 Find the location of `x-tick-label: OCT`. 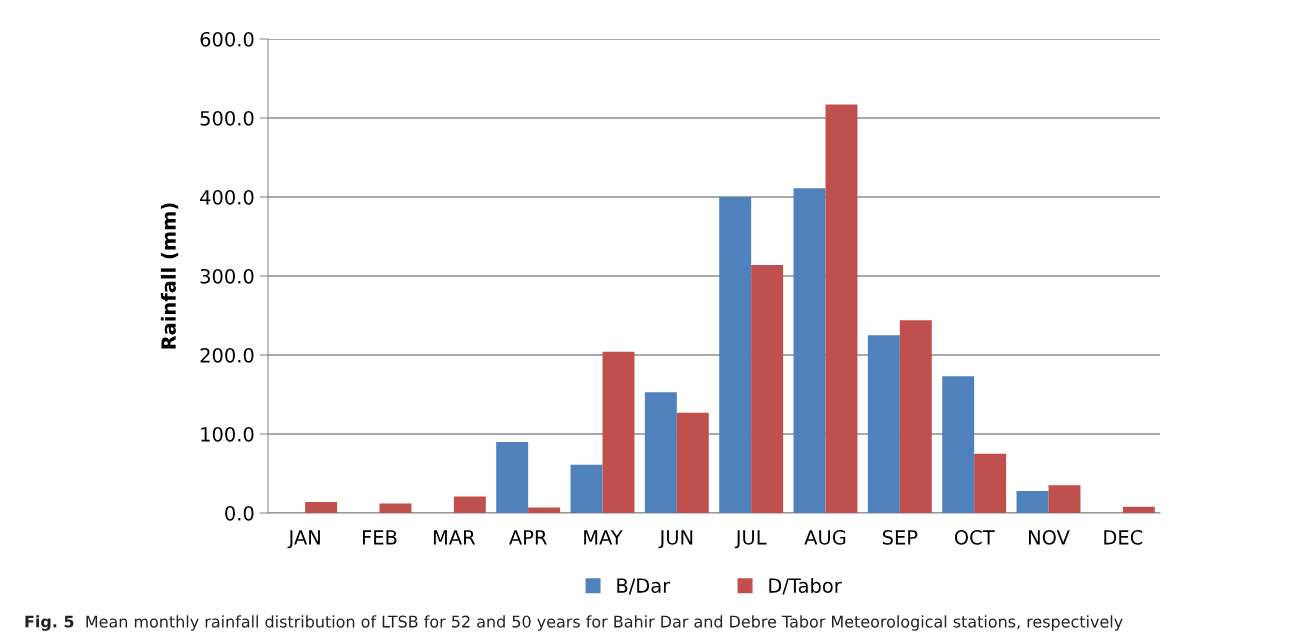

x-tick-label: OCT is located at coordinates (974, 537).